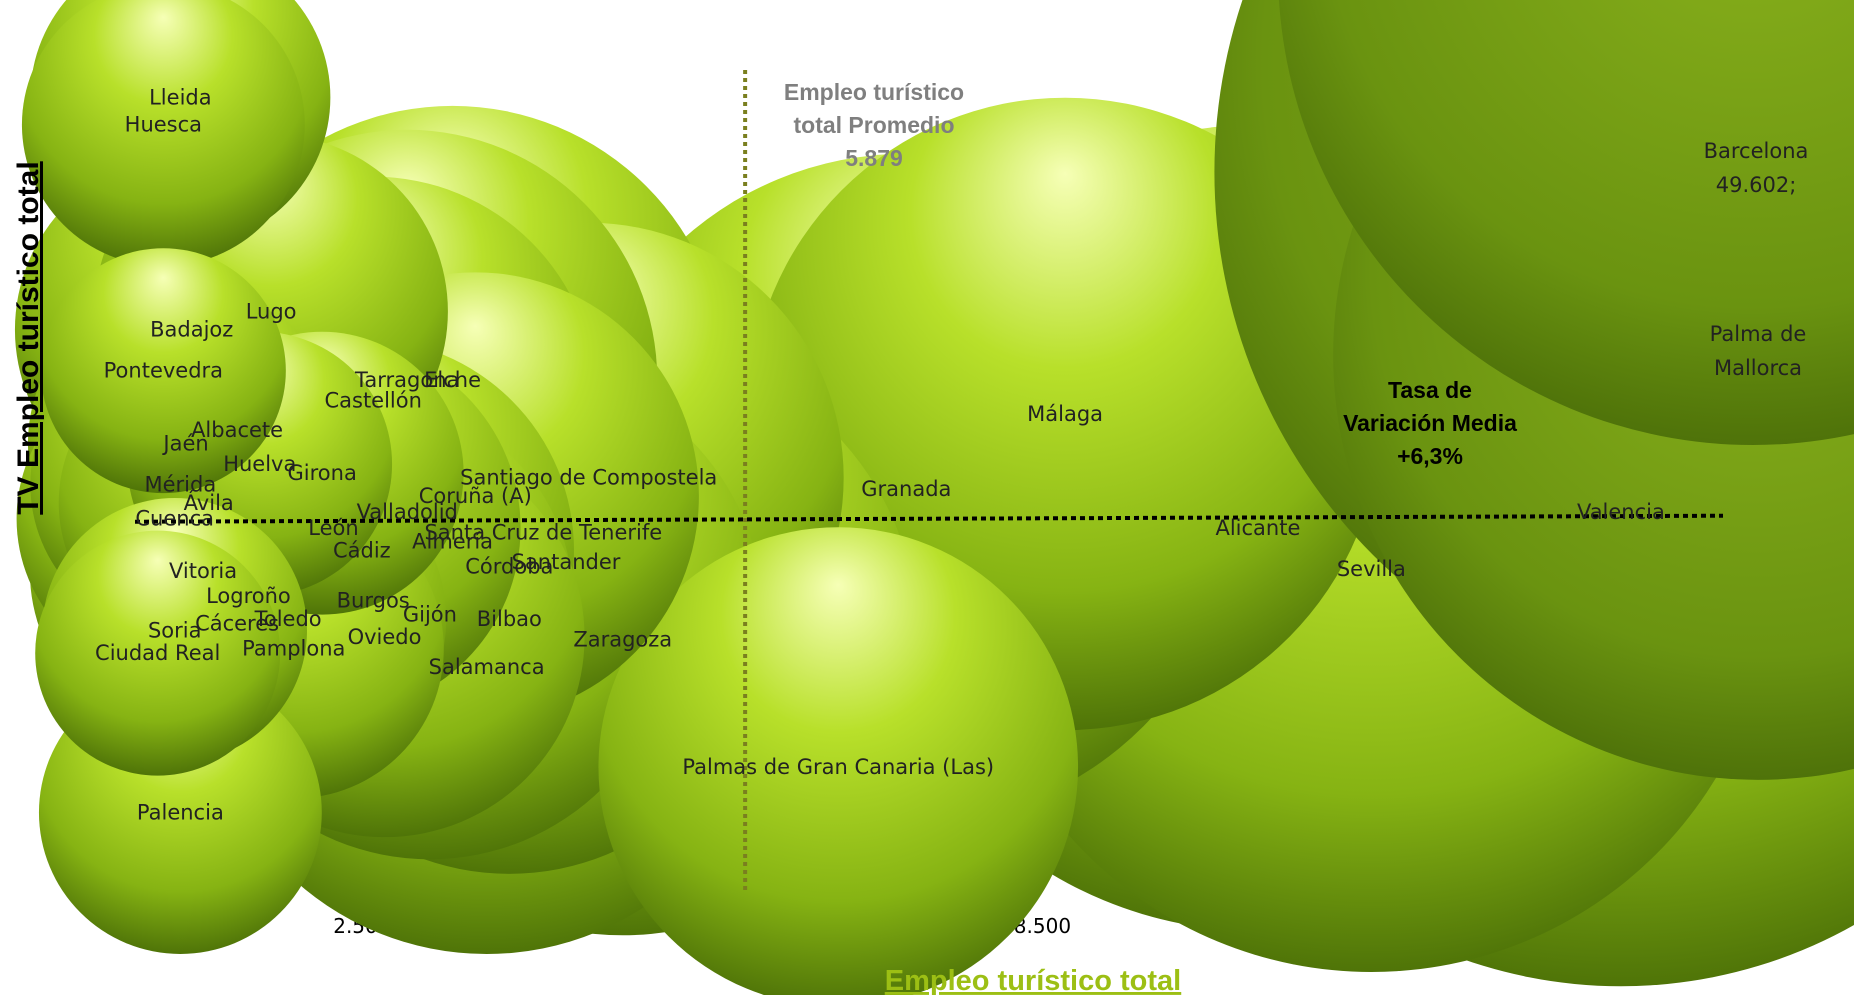  What do you see at coordinates (1756, 151) in the screenshot?
I see `offscale-bubble-label: Barcelona` at bounding box center [1756, 151].